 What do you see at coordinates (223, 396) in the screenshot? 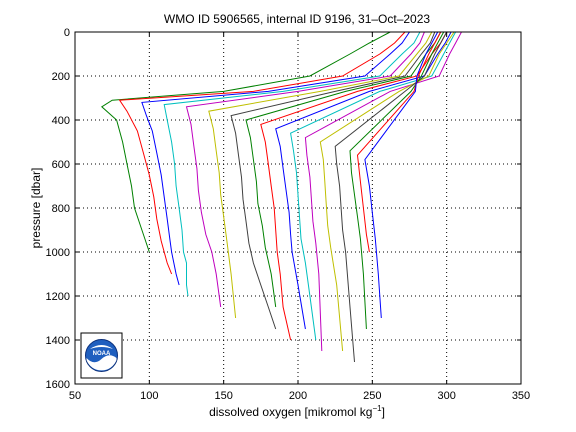
I see `x-tick-label: 150` at bounding box center [223, 396].